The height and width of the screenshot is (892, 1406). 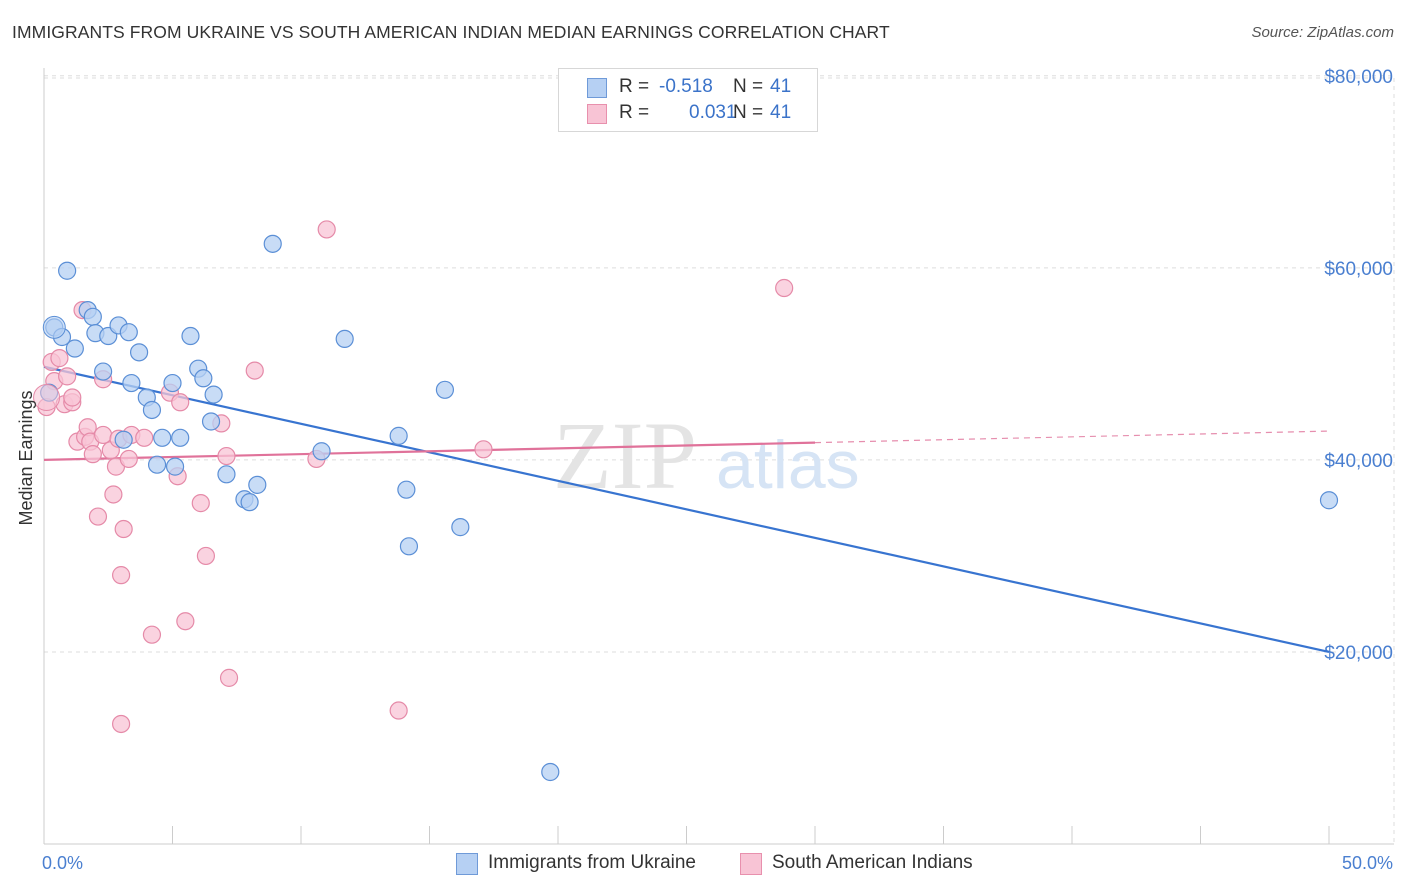 I want to click on stats-legend: R = -0.518 N = 41 R = 0.031 N = 41, so click(x=688, y=100).